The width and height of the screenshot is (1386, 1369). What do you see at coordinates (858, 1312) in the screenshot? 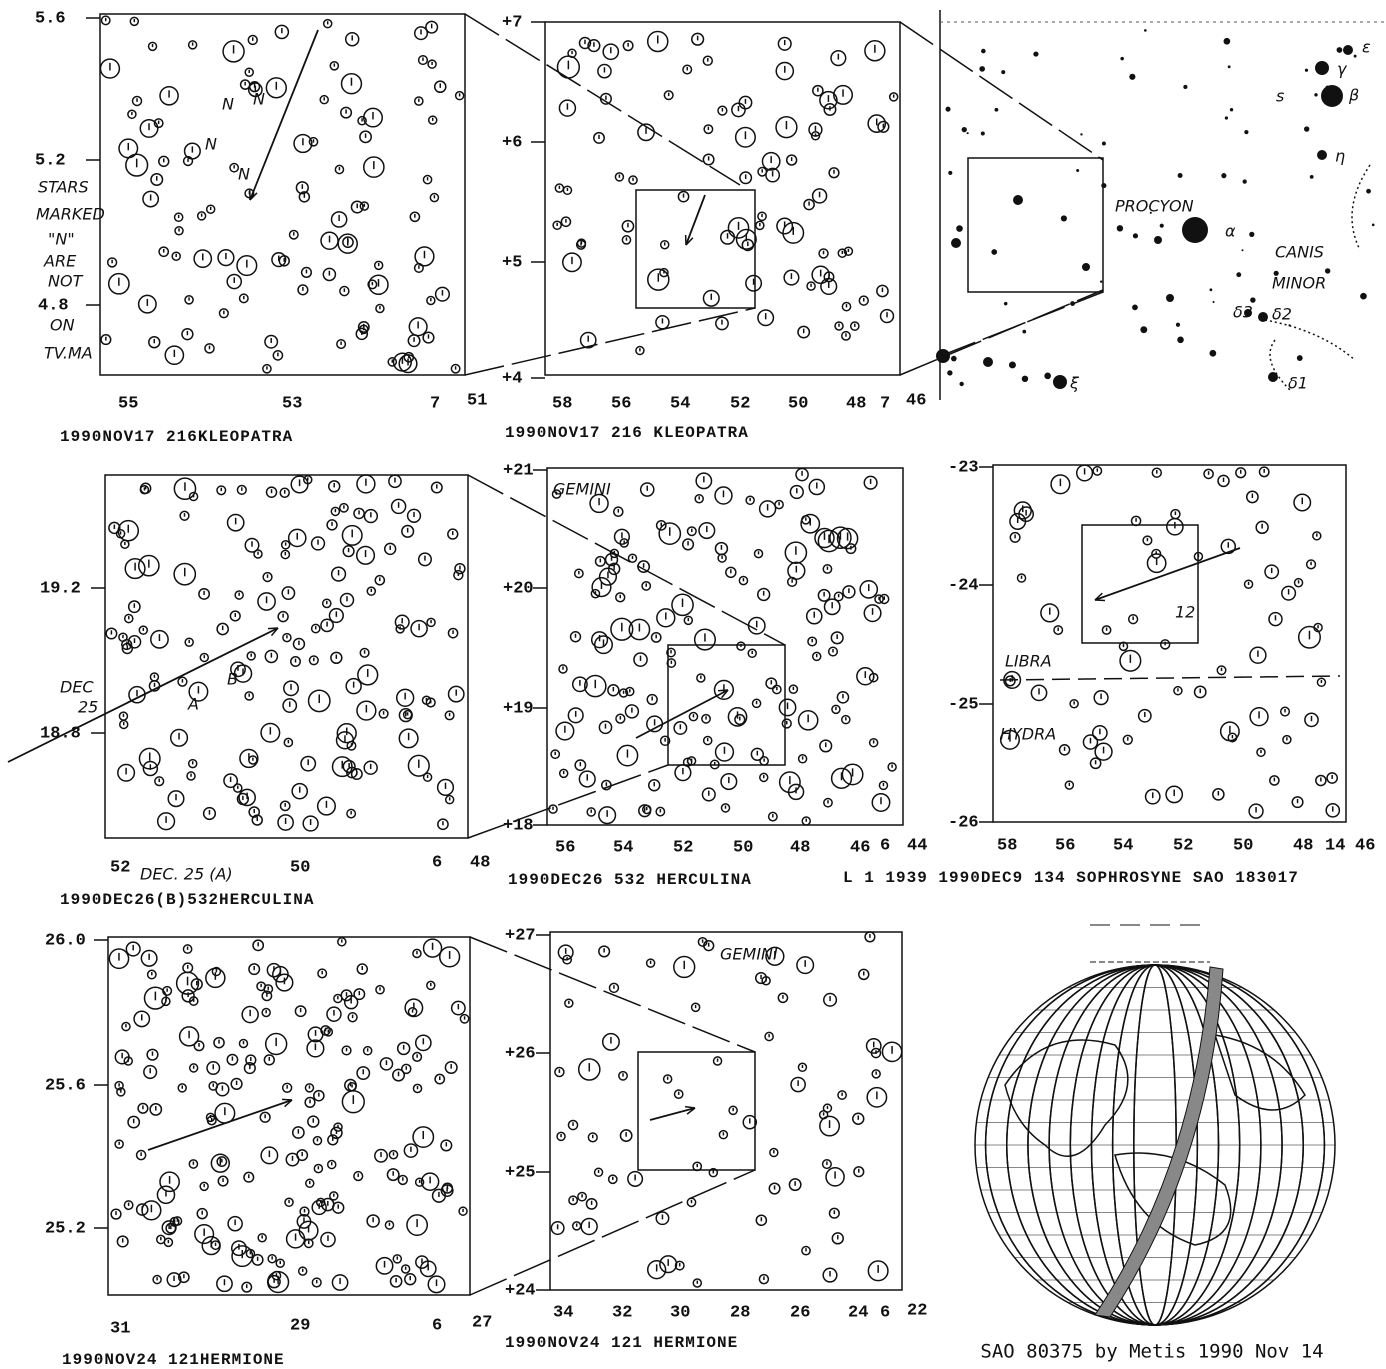
I see `x-label: 24` at bounding box center [858, 1312].